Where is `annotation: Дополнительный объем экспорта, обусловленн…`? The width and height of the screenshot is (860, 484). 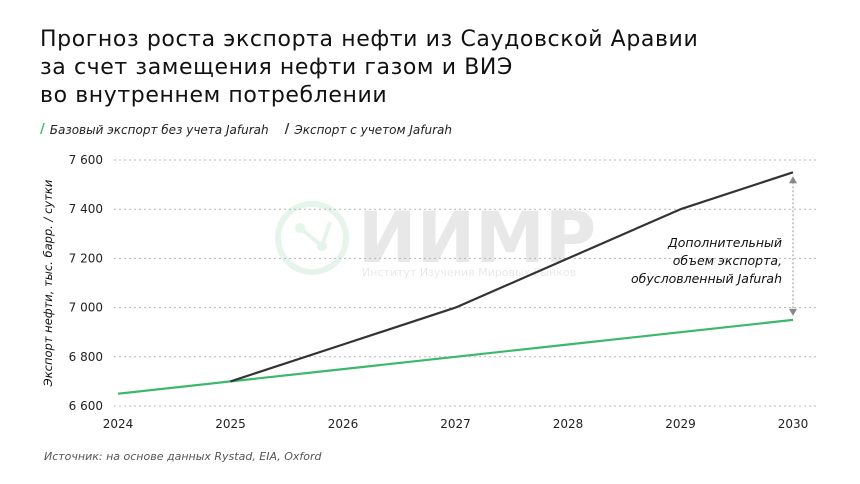 annotation: Дополнительный объем экспорта, обусловленн… is located at coordinates (714, 246).